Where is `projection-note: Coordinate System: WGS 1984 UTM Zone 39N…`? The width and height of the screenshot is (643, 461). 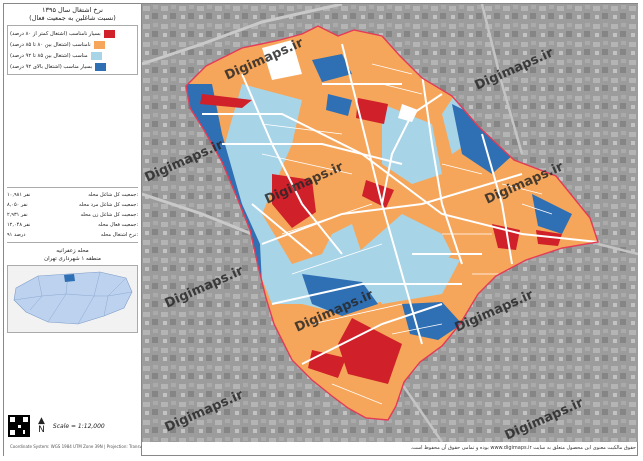 projection-note: Coordinate System: WGS 1984 UTM Zone 39N… is located at coordinates (76, 446).